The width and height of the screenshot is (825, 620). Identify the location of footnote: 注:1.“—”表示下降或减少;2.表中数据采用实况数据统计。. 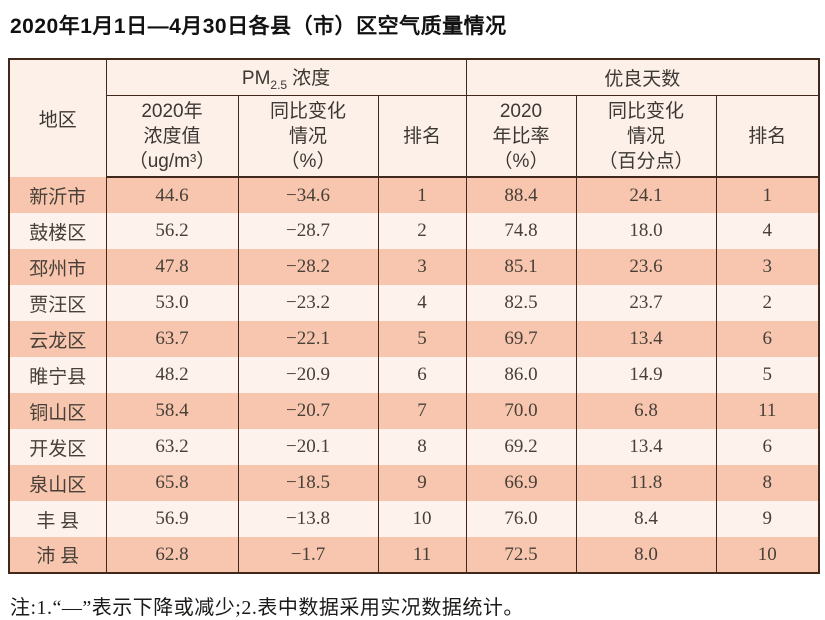
(267, 608).